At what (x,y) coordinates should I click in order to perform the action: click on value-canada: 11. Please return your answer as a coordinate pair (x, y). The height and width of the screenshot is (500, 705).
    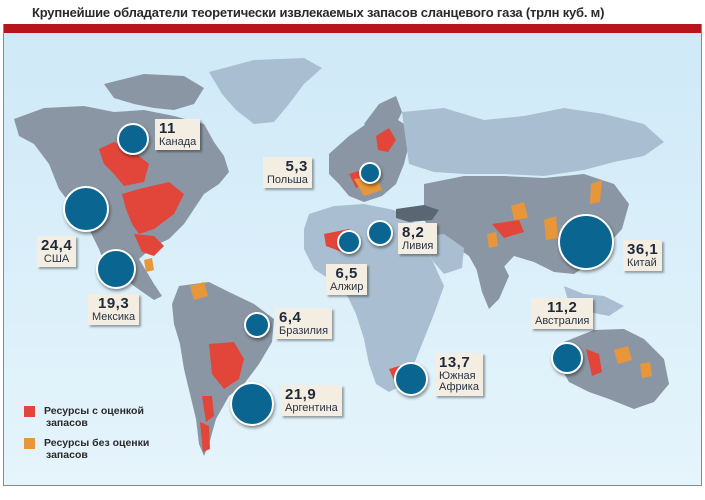
    Looking at the image, I should click on (167, 128).